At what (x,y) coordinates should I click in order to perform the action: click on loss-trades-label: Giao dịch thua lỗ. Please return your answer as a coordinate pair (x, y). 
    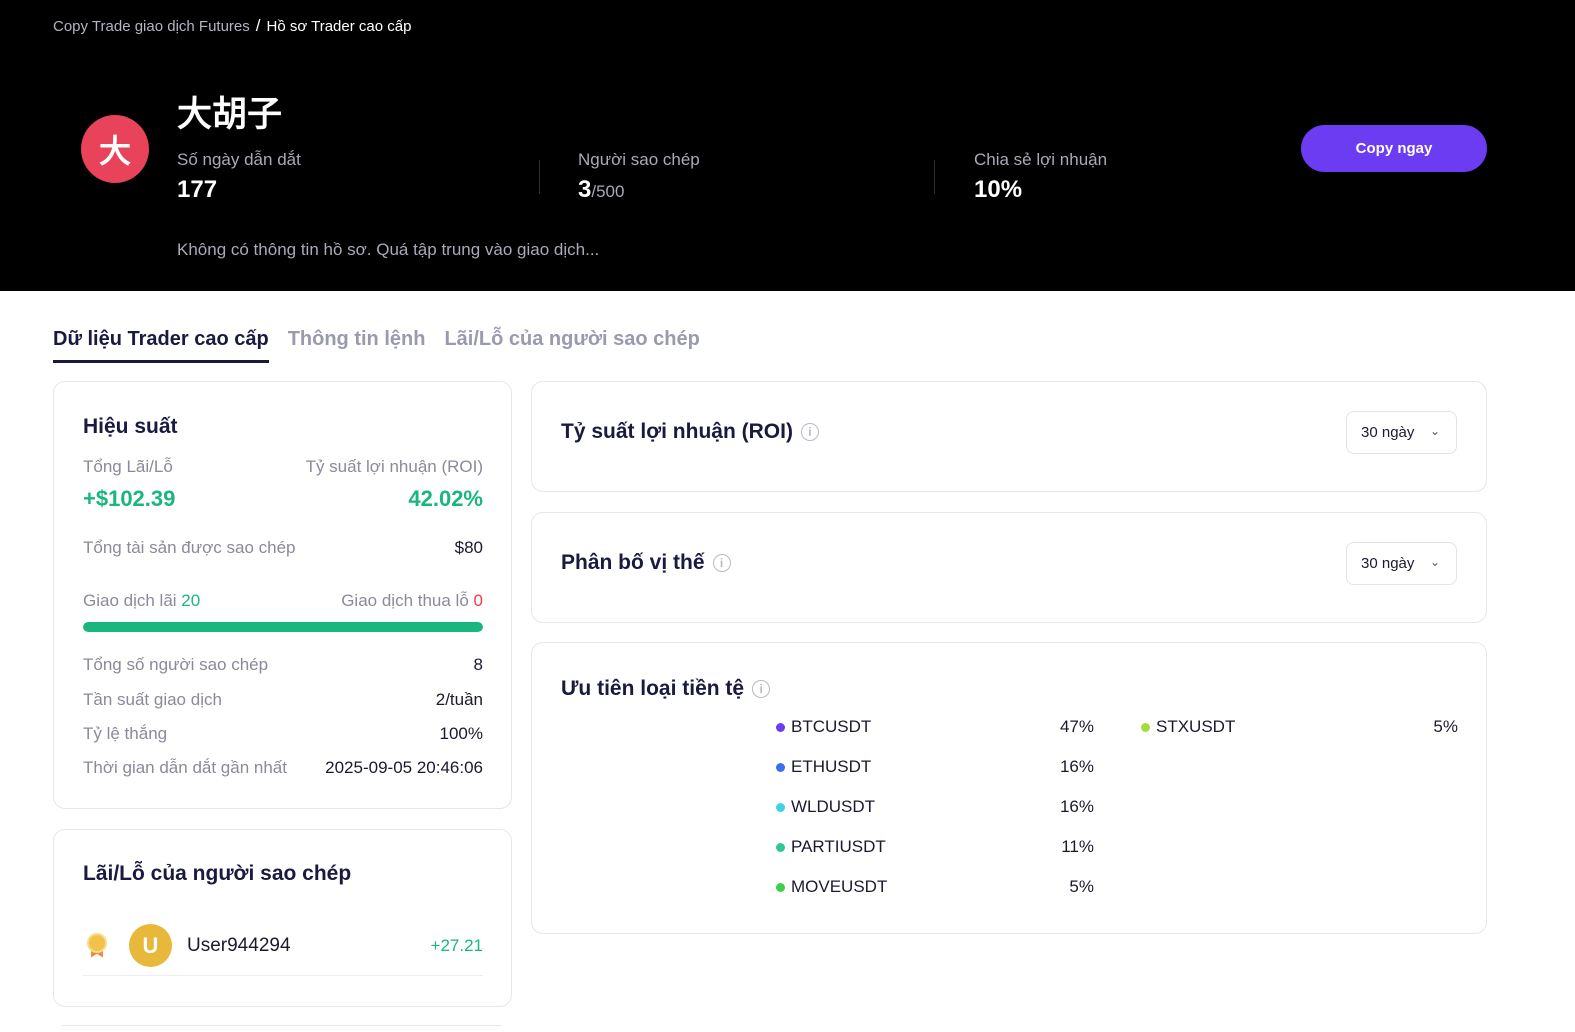
    Looking at the image, I should click on (405, 600).